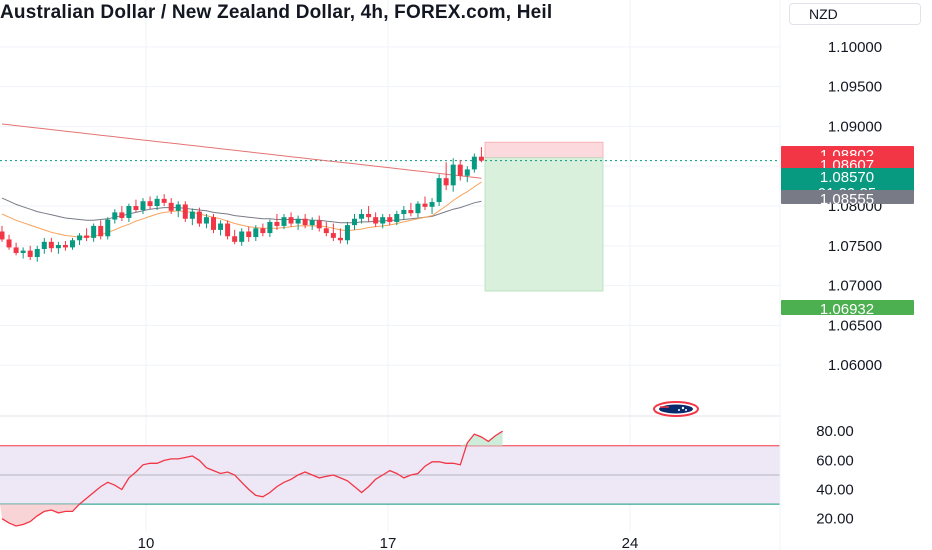  I want to click on time-tick-label: 17, so click(388, 542).